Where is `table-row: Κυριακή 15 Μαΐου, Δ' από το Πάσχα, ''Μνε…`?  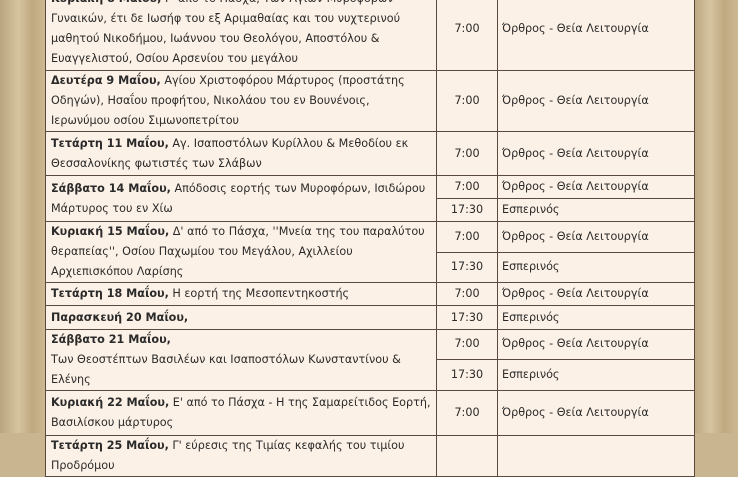 table-row: Κυριακή 15 Μαΐου, Δ' από το Πάσχα, ''Μνε… is located at coordinates (370, 252).